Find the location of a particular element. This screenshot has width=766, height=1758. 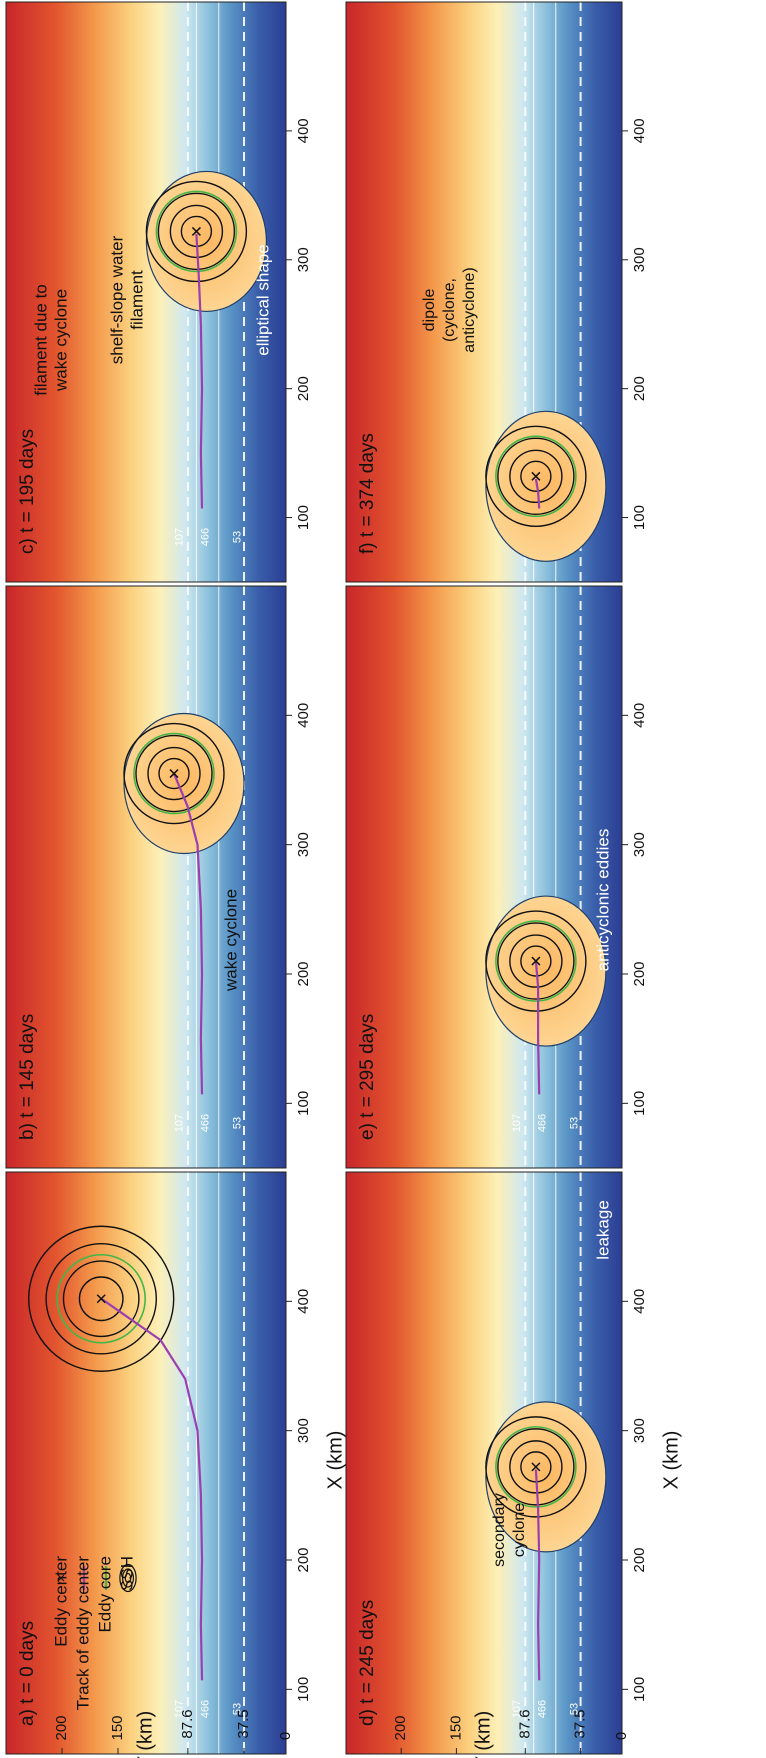

annotation-filament: filament due to is located at coordinates (40, 340).